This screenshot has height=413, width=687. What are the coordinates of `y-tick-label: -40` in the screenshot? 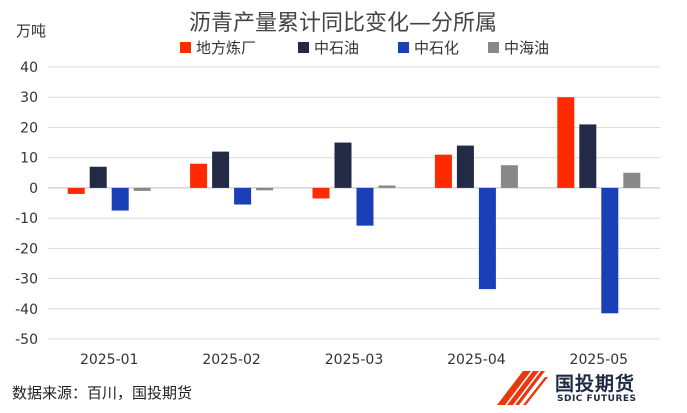 It's located at (26, 310).